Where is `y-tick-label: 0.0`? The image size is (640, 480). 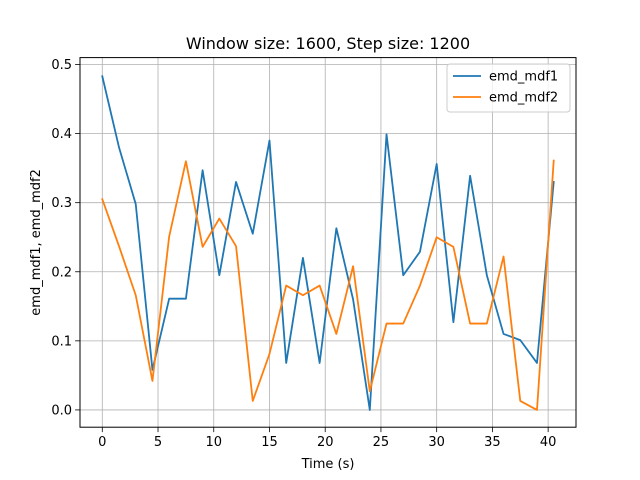 y-tick-label: 0.0 is located at coordinates (61, 410).